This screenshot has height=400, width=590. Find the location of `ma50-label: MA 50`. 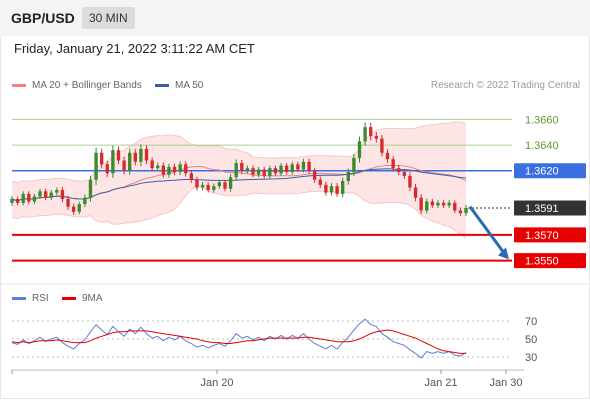

ma50-label: MA 50 is located at coordinates (189, 85).